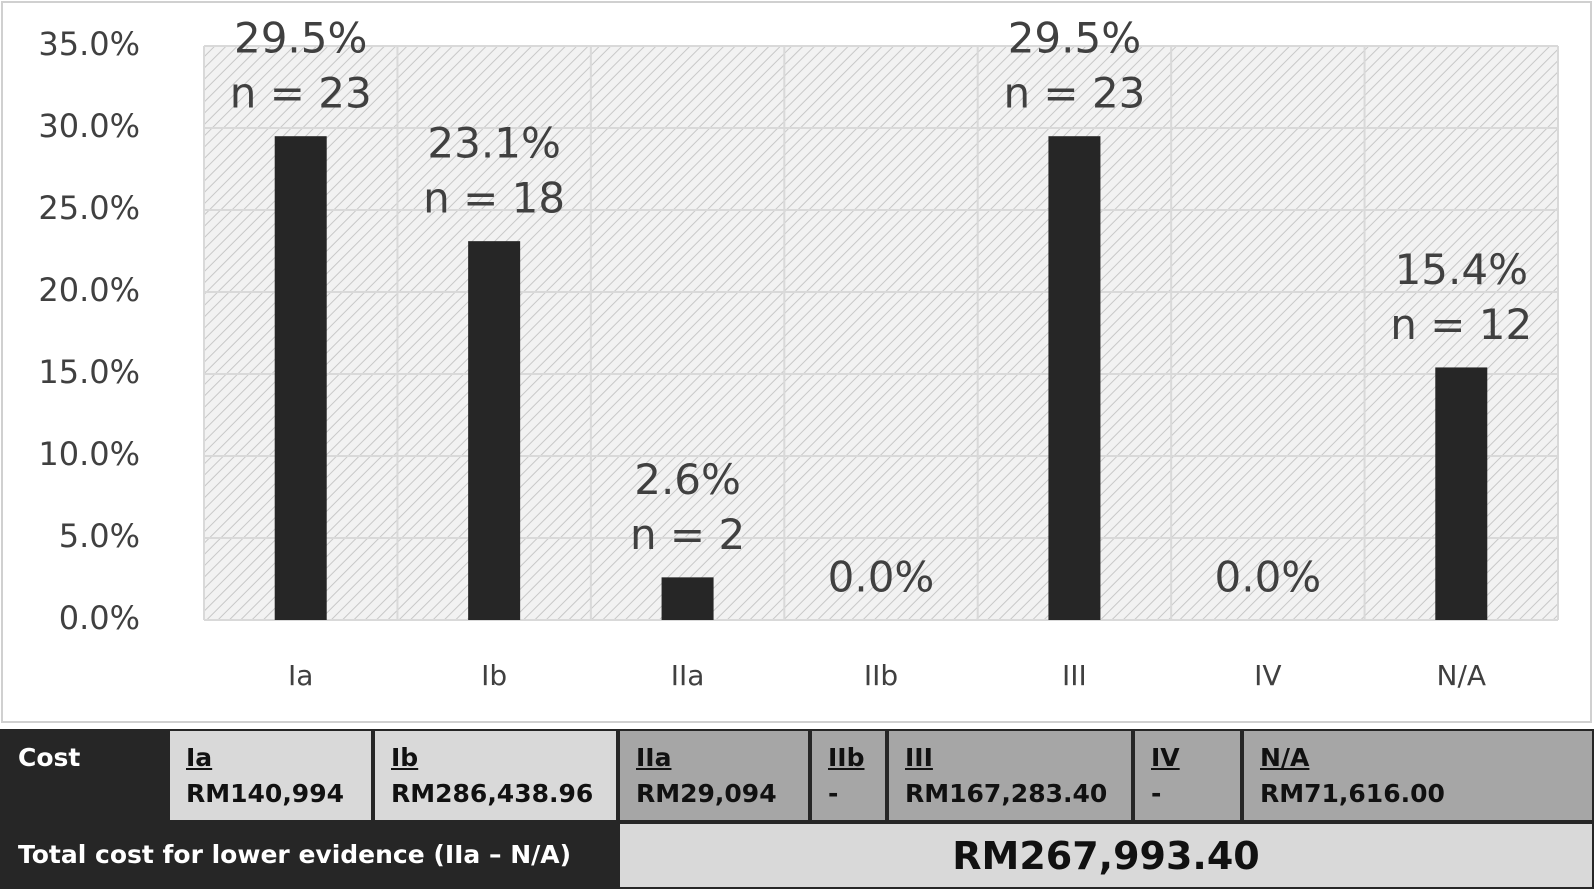  I want to click on cost-column-name: IV, so click(1165, 757).